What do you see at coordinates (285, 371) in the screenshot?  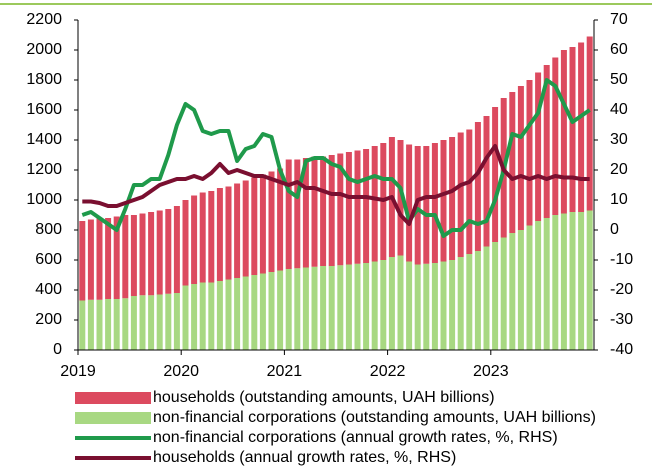 I see `x-tick-label: 2021` at bounding box center [285, 371].